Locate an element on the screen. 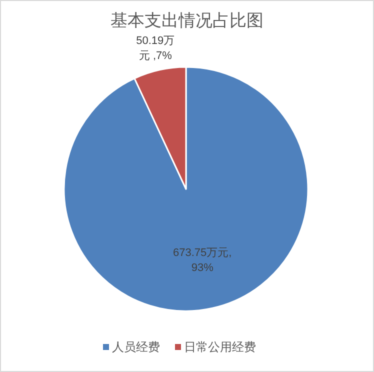  data-label: 50.19万元 ,7% is located at coordinates (155, 48).